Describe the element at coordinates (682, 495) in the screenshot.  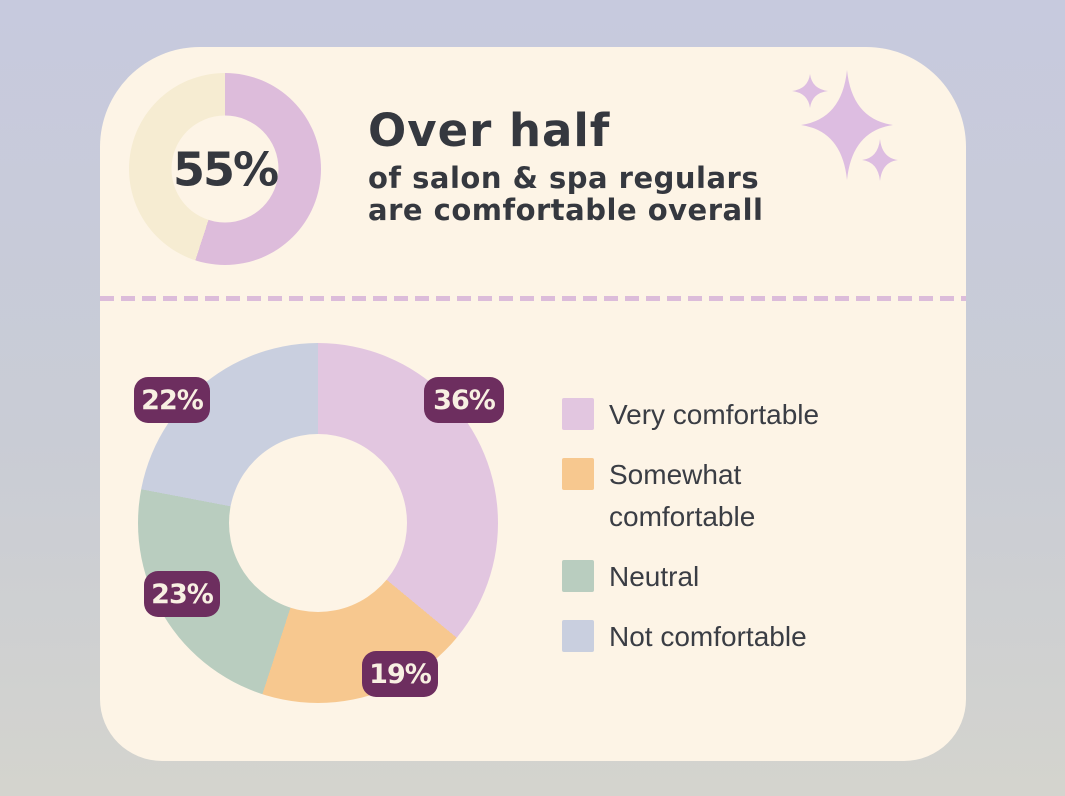
I see `legend-label: Somewhat comfortable` at that location.